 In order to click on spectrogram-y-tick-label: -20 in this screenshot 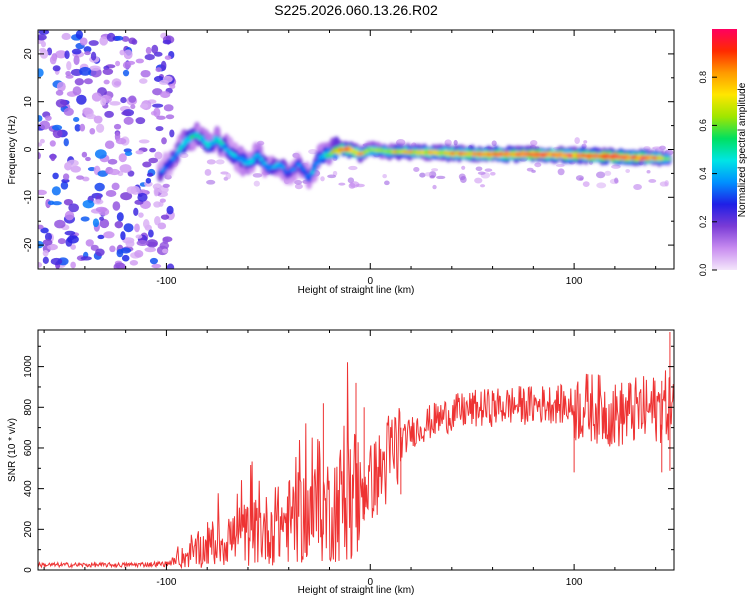, I will do `click(28, 244)`.